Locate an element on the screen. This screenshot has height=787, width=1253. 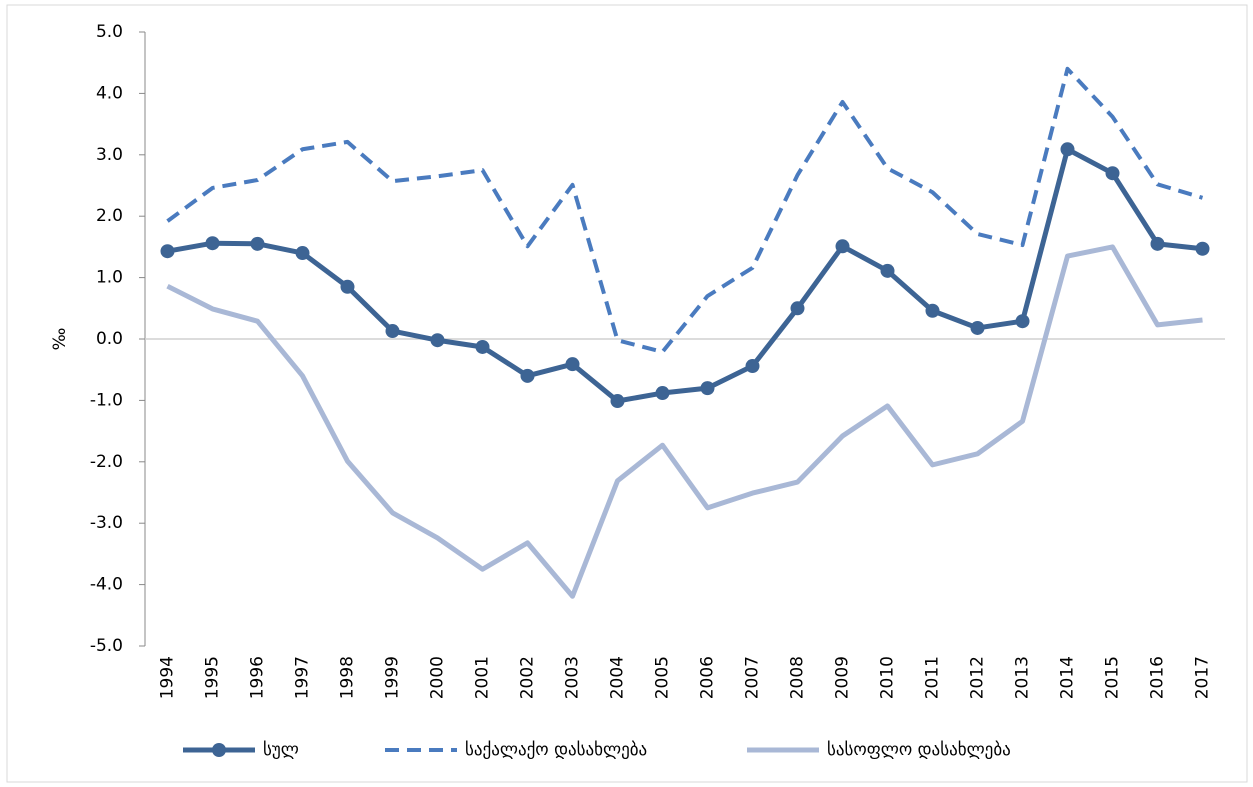
x-tick-label: 2010 is located at coordinates (888, 677).